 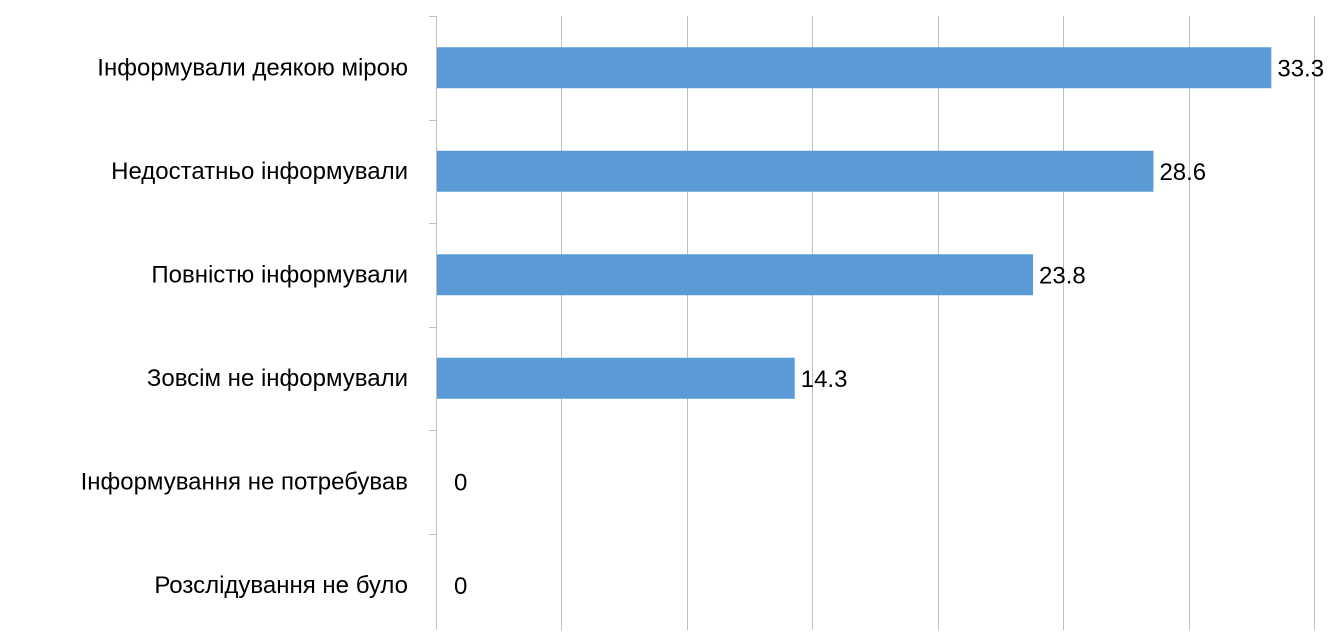 I want to click on data-label: 28.6, so click(x=1182, y=172).